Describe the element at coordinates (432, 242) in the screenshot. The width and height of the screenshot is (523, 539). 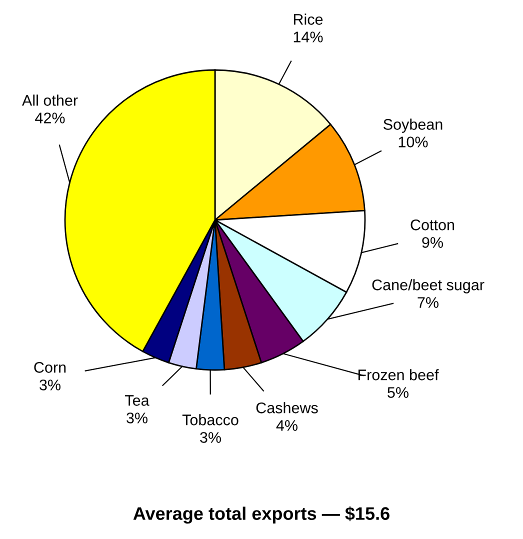
I see `data-label: 9%` at that location.